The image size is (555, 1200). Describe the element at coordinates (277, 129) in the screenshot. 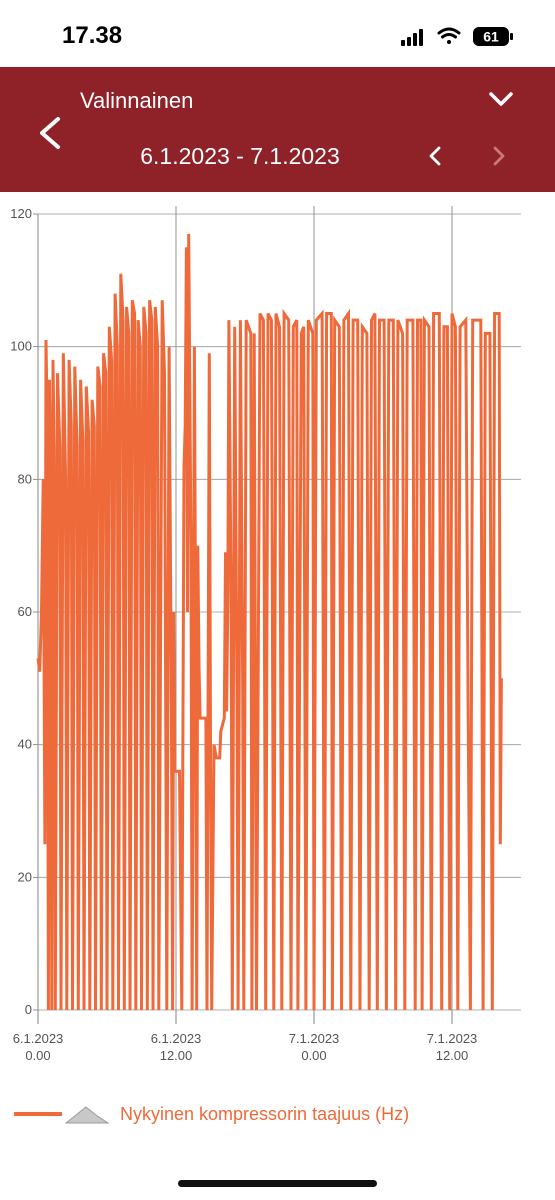

I see `app-header: Valinnainen 6.1.2023 - 7.1.2023` at that location.